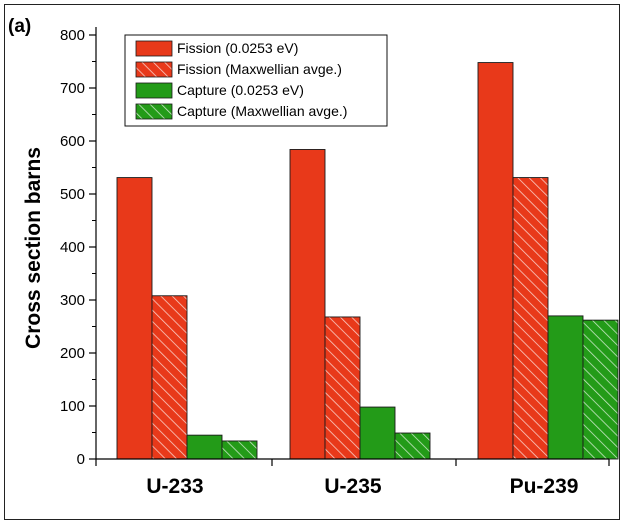 Image resolution: width=626 pixels, height=527 pixels. I want to click on y-axis-title: Cross section barns, so click(33, 248).